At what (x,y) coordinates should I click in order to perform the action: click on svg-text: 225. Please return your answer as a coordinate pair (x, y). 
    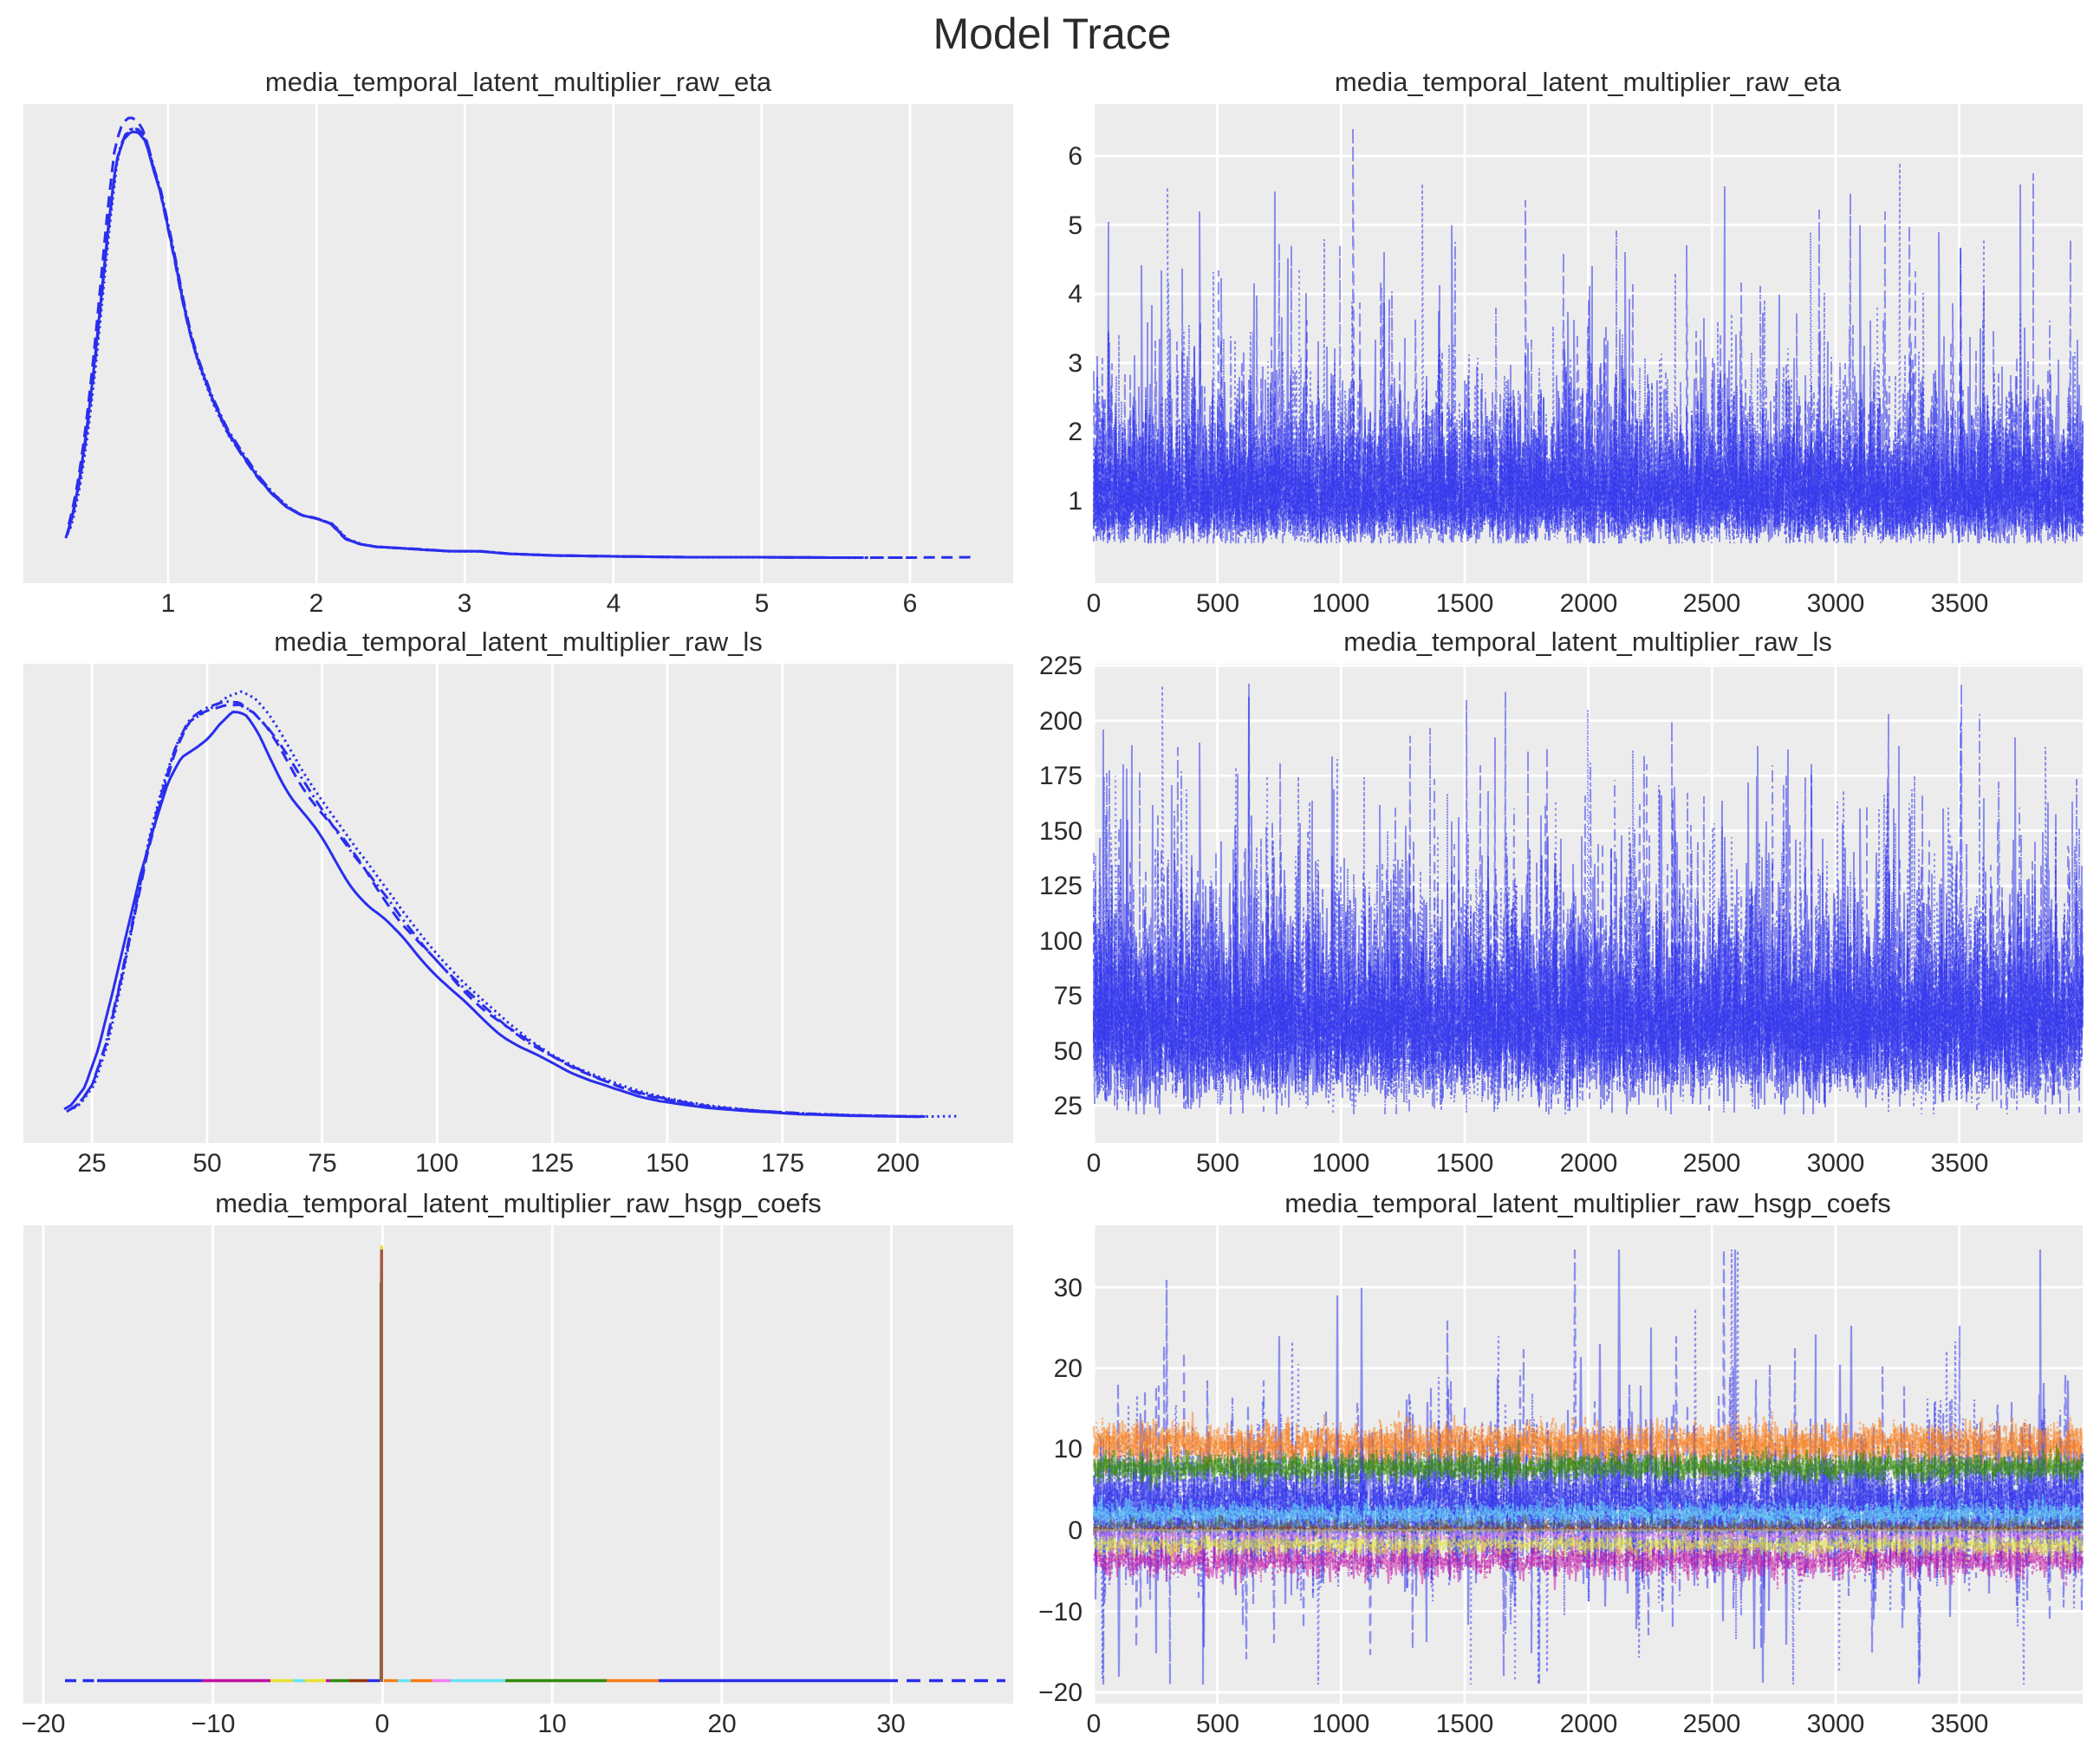
    Looking at the image, I should click on (1061, 666).